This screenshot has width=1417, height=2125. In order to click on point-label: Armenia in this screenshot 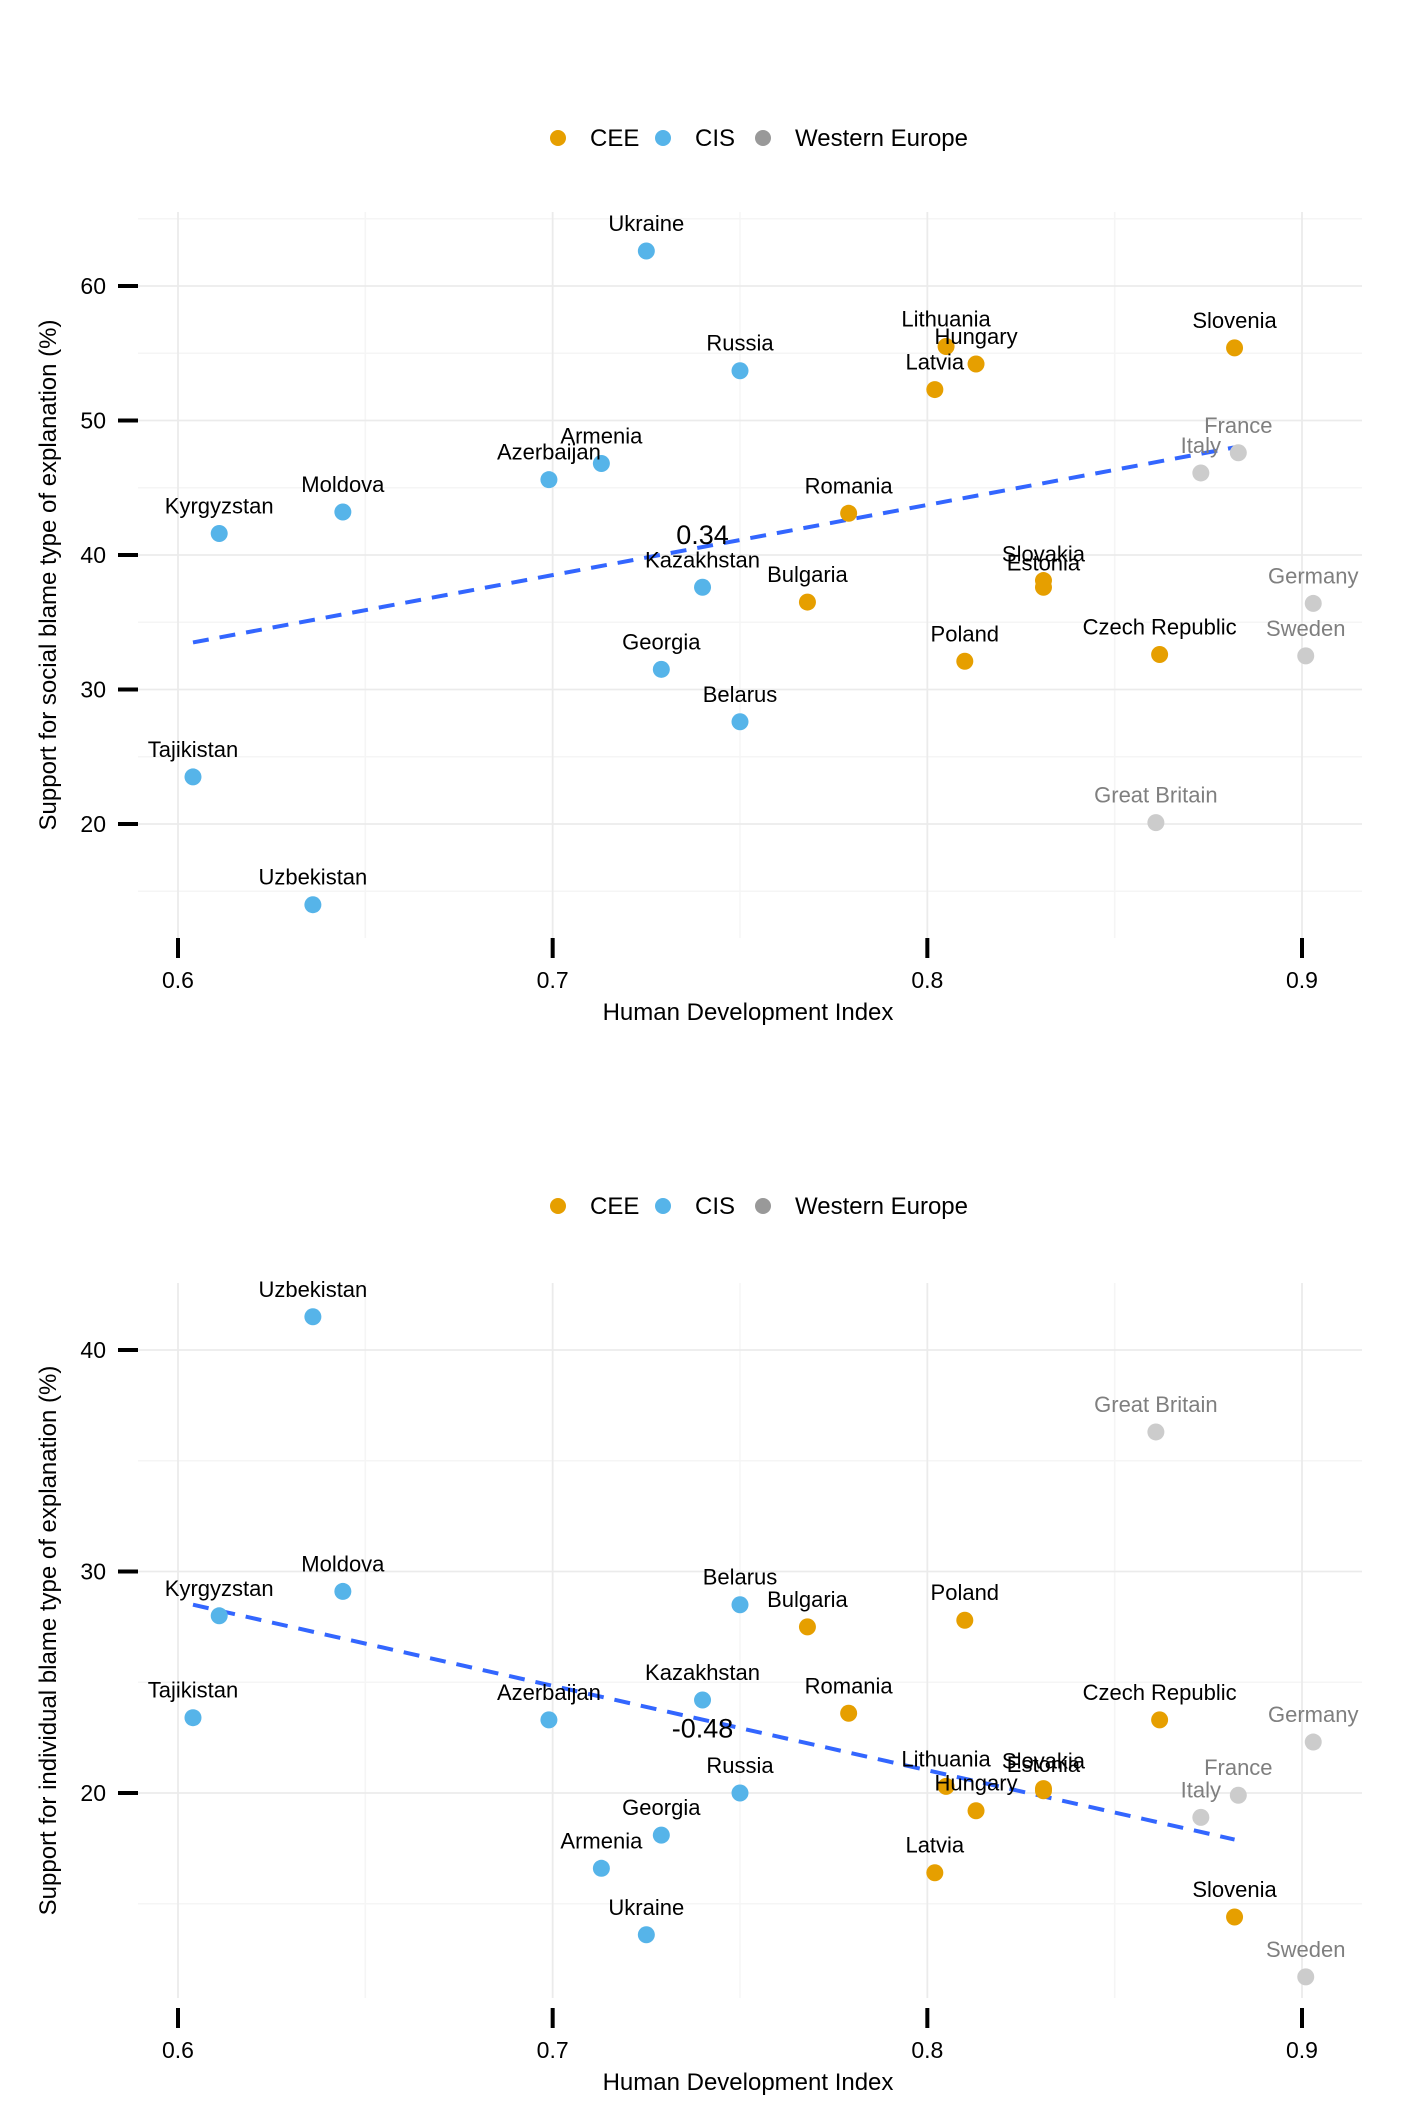, I will do `click(601, 436)`.